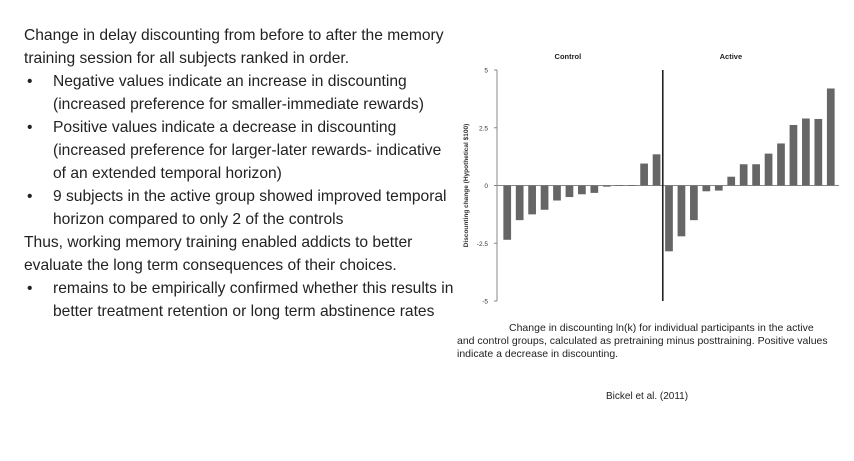 The width and height of the screenshot is (854, 461). I want to click on y-tick-label: -5, so click(485, 302).